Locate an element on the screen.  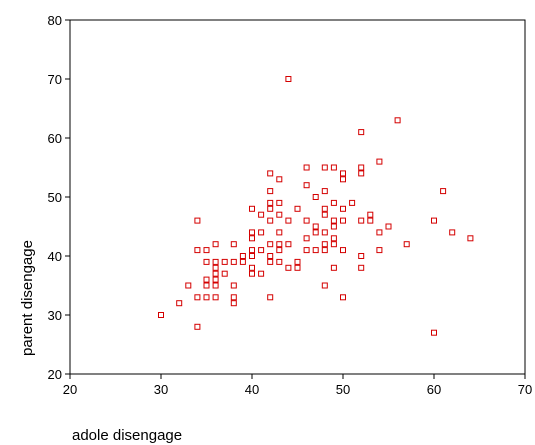
y-tick-label: 60 is located at coordinates (55, 138).